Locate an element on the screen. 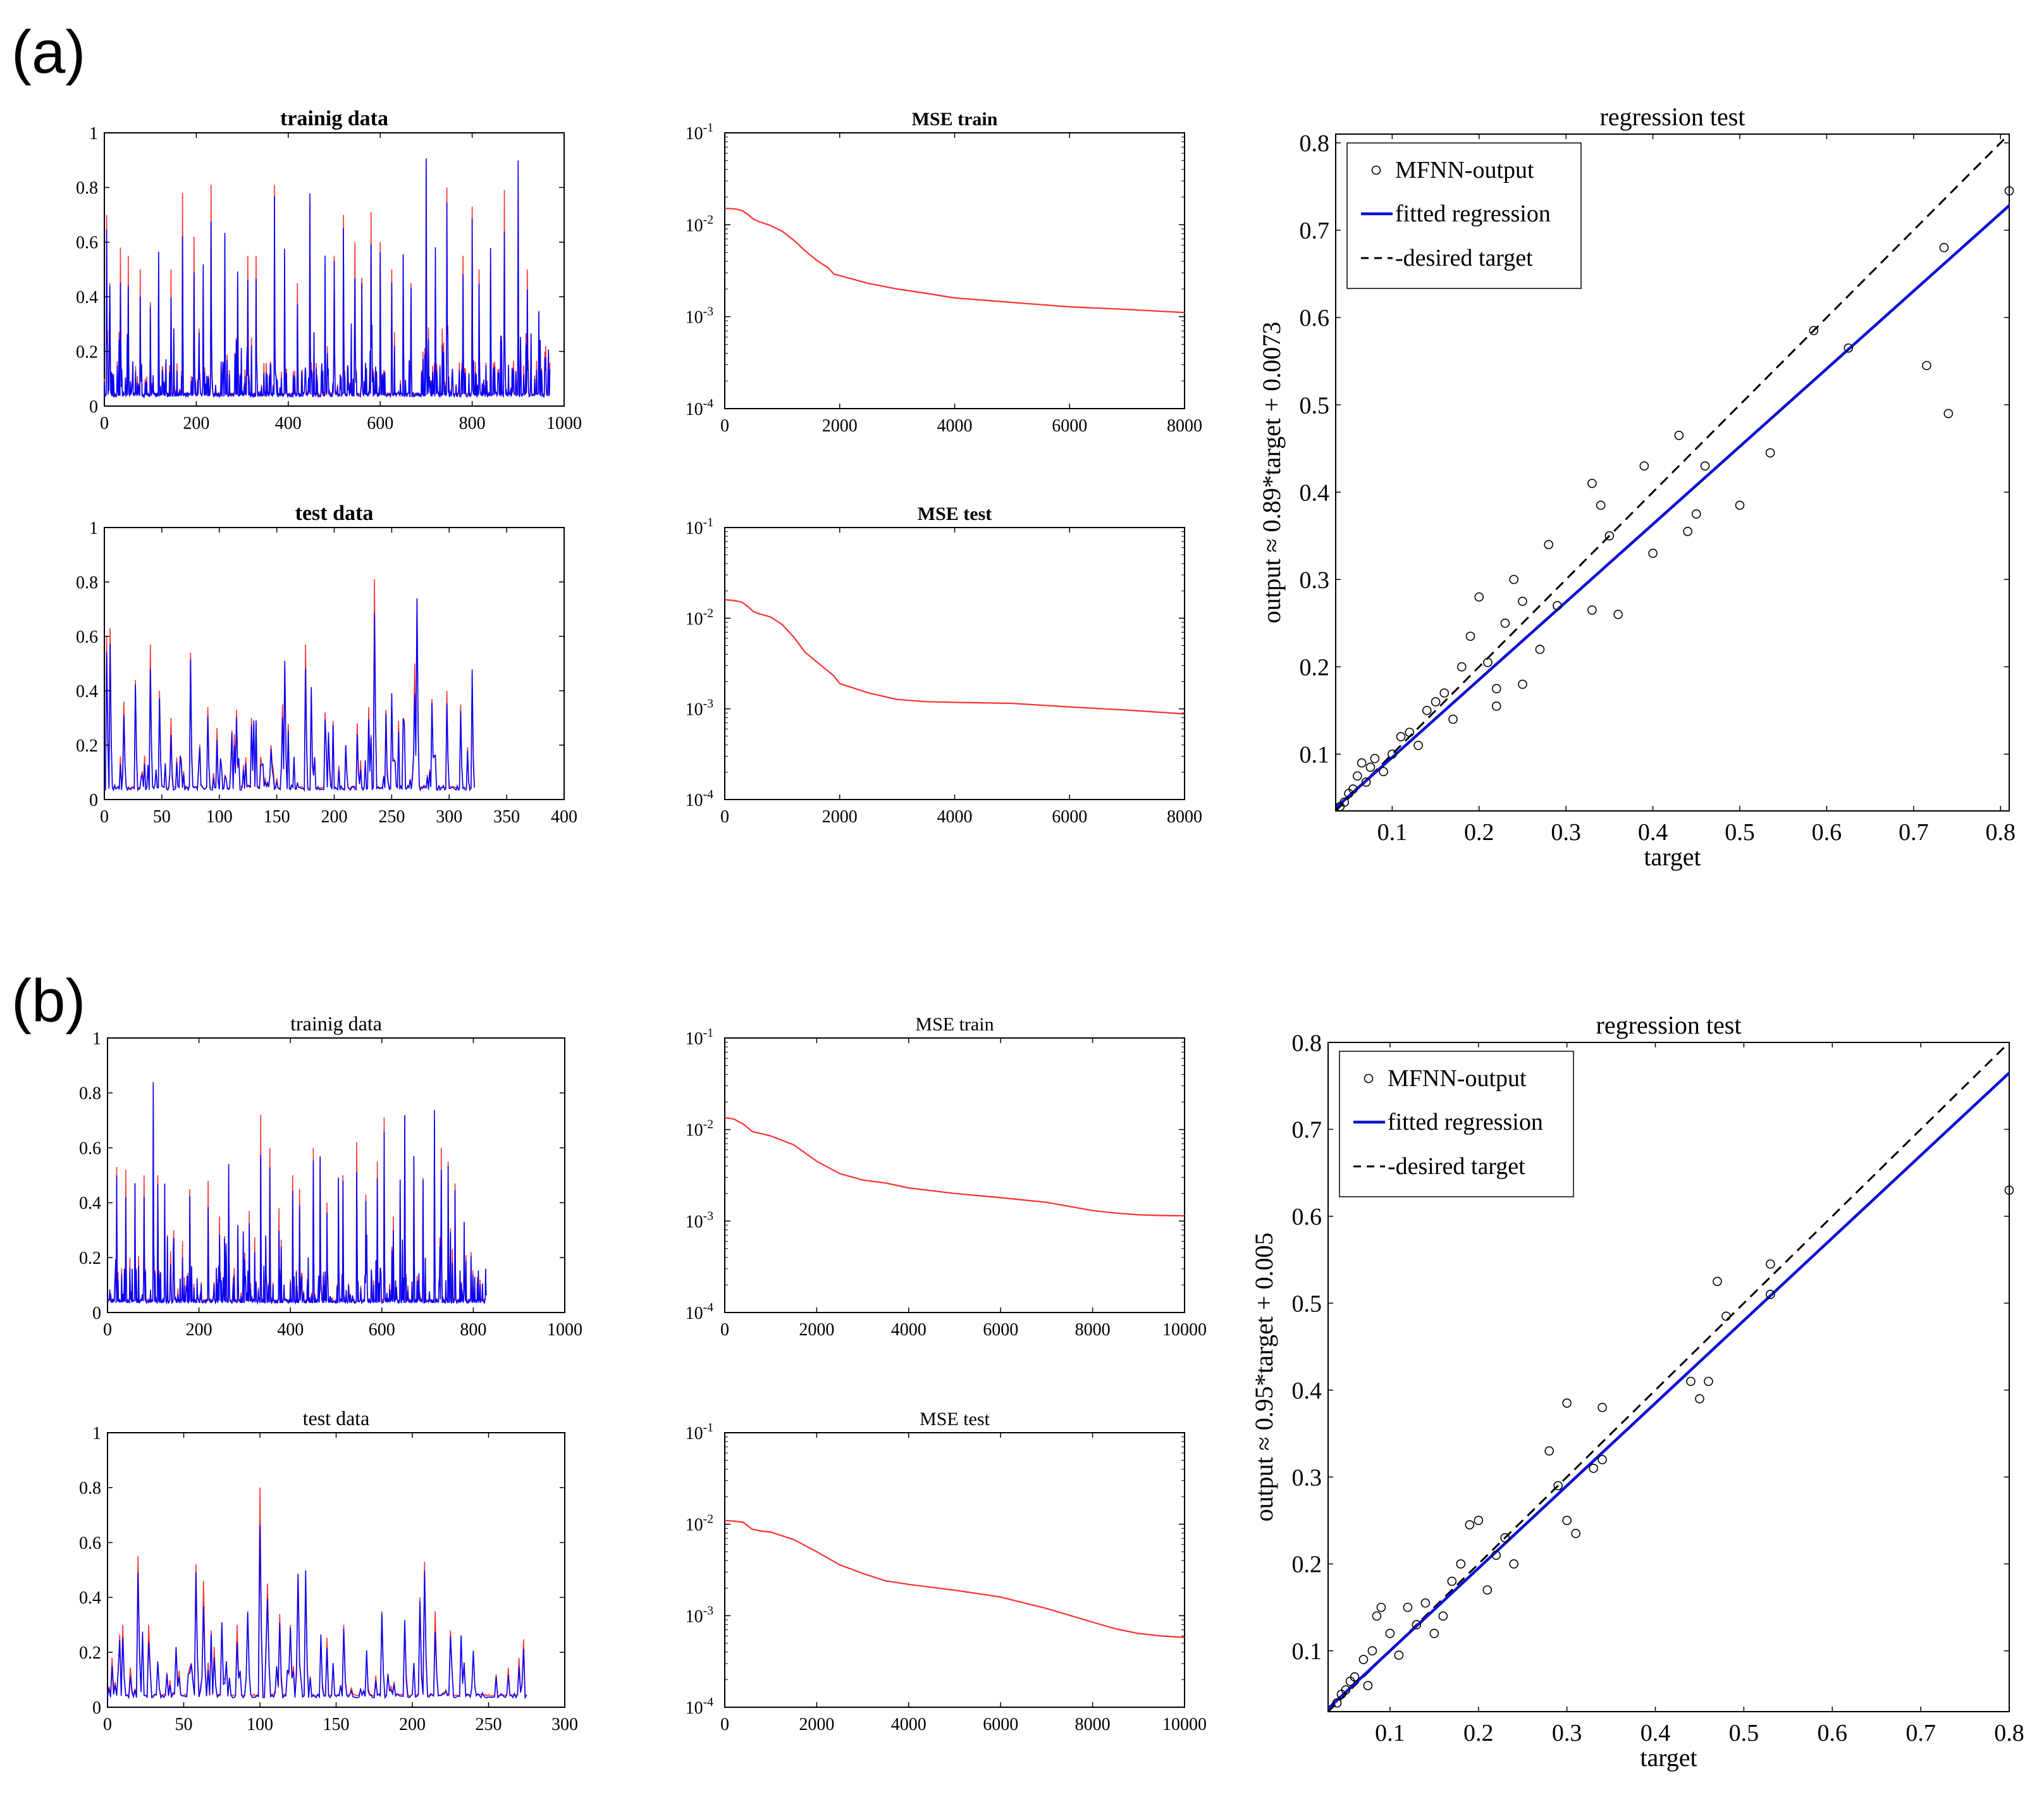  a-regression-xtick-label: 0.4 is located at coordinates (1653, 832).